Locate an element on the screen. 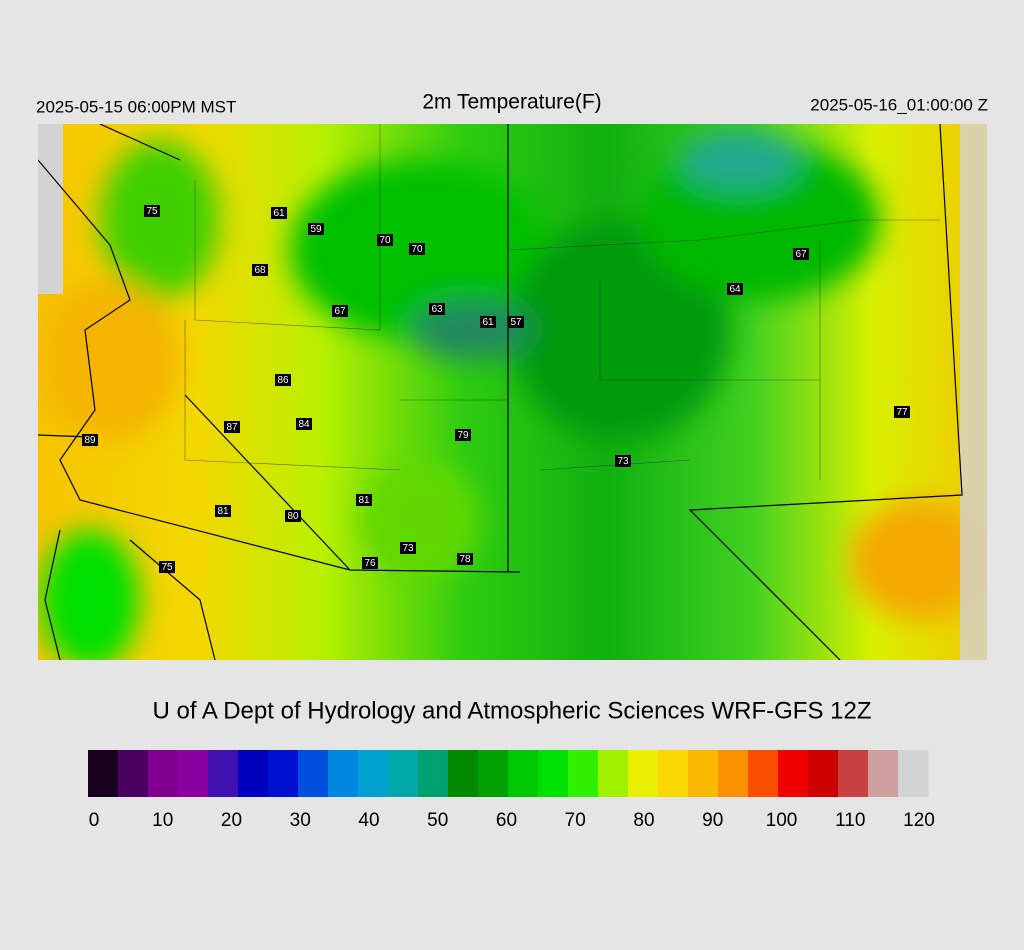  colorbar-tick-label: 120 is located at coordinates (919, 820).